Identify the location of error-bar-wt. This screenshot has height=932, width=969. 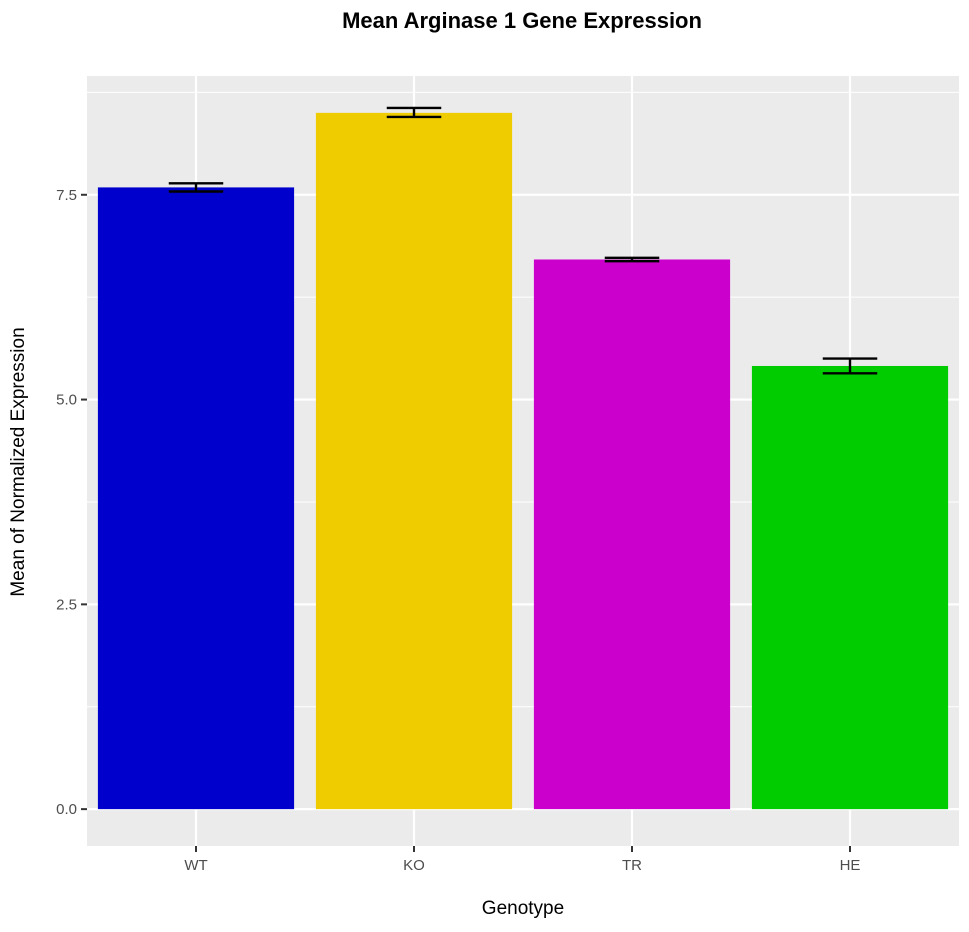
(196, 187).